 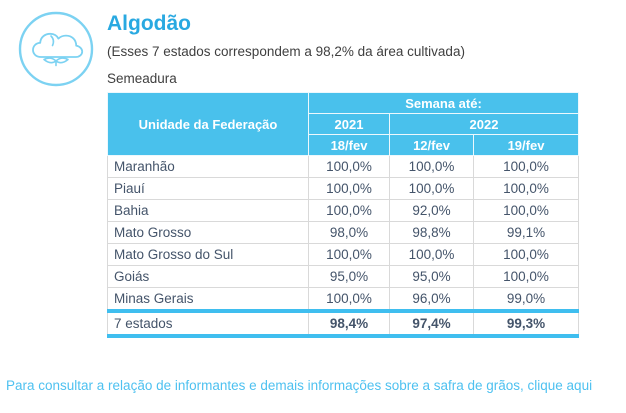 What do you see at coordinates (349, 323) in the screenshot?
I see `total-value-cell: 98,4%` at bounding box center [349, 323].